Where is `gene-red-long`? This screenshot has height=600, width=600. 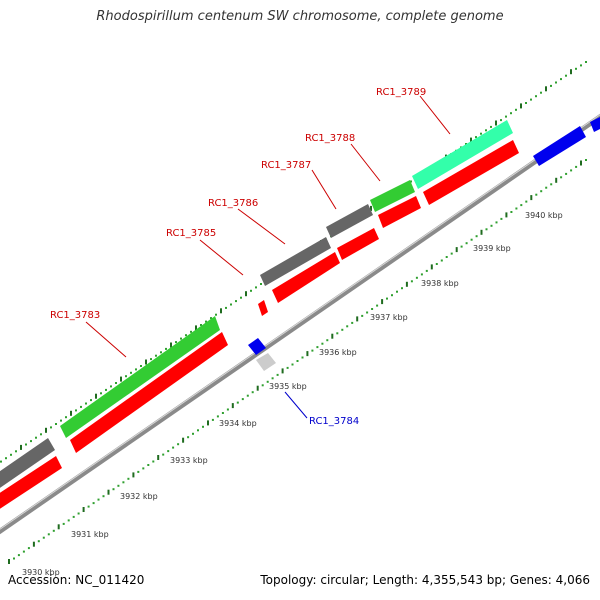 gene-red-long is located at coordinates (149, 392).